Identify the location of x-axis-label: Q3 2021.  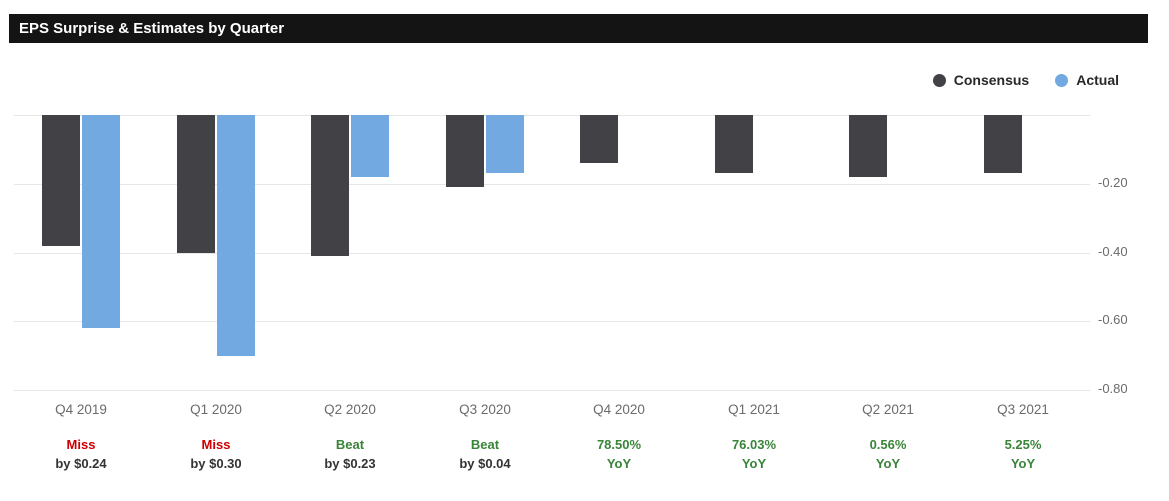
(1023, 409).